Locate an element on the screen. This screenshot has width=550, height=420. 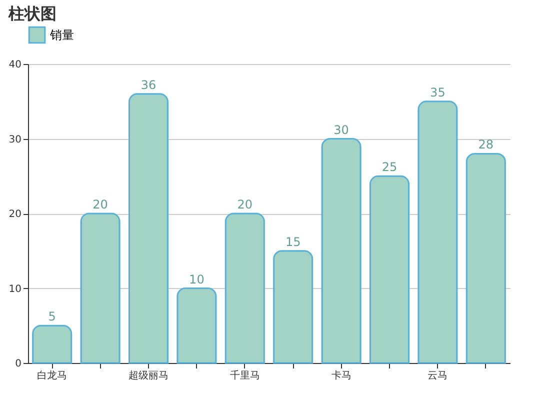
x-tick-label: 云马 is located at coordinates (438, 376).